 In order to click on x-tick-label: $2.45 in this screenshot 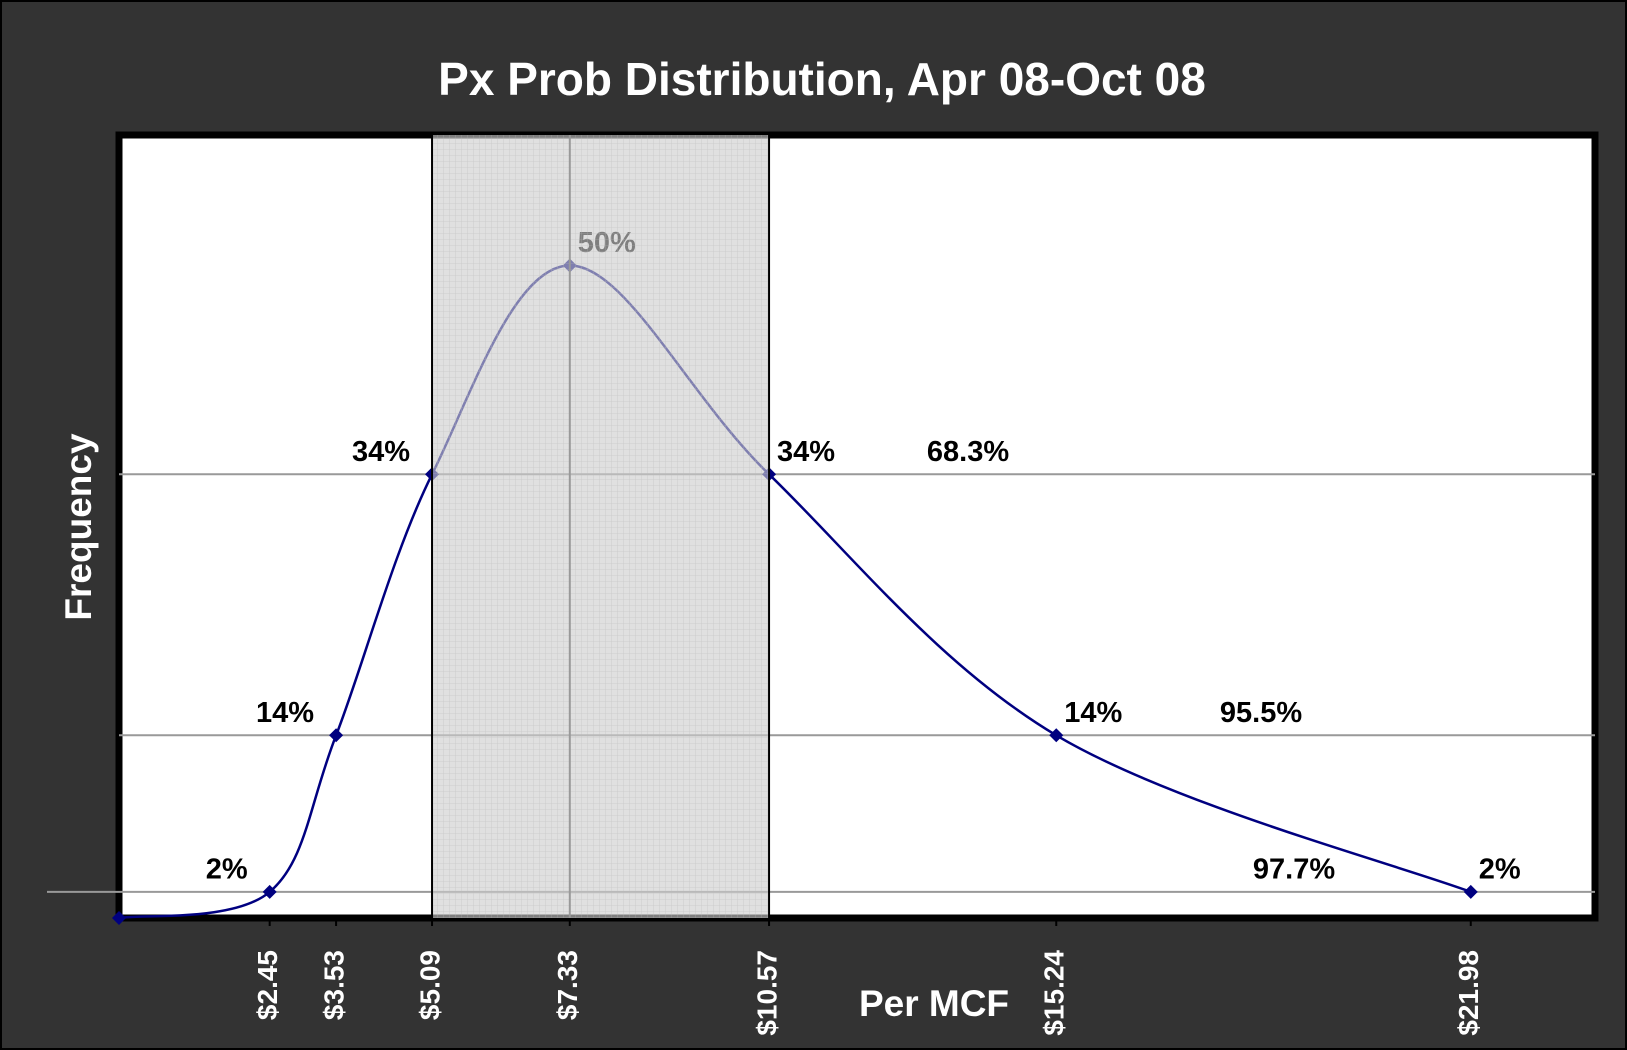, I will do `click(267, 985)`.